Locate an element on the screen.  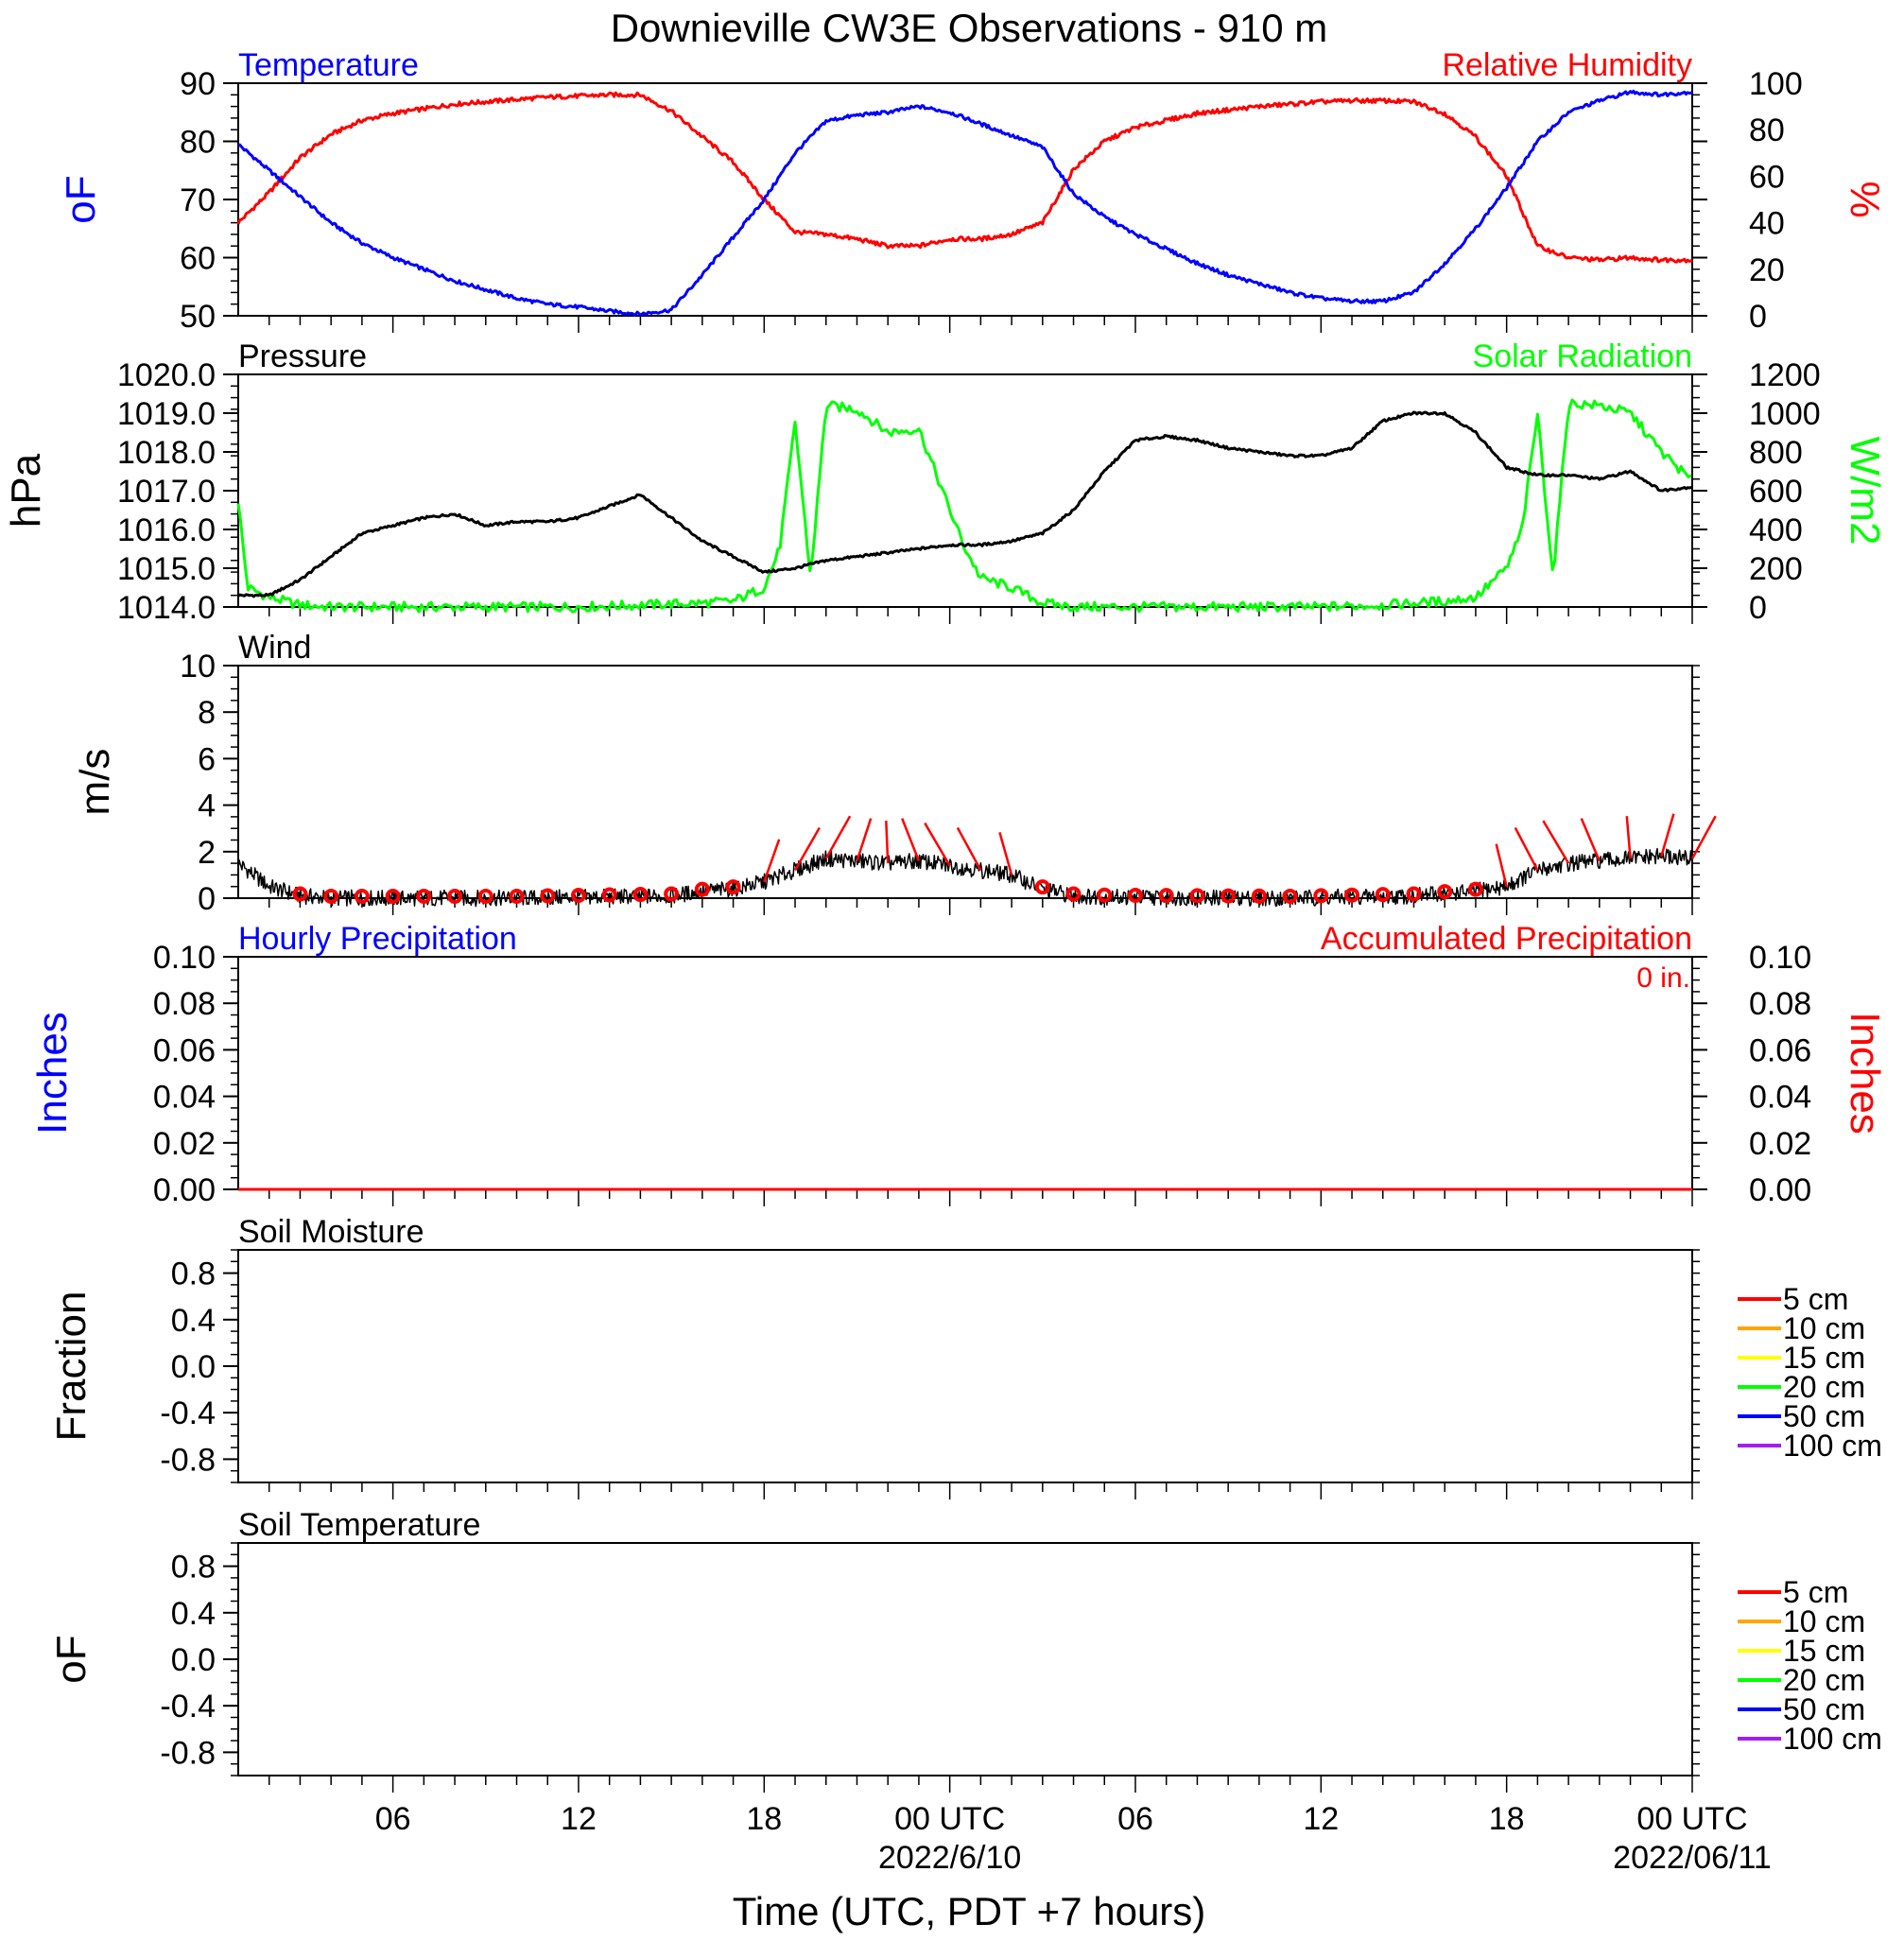
y2-tick-label: 1000 is located at coordinates (1785, 414).